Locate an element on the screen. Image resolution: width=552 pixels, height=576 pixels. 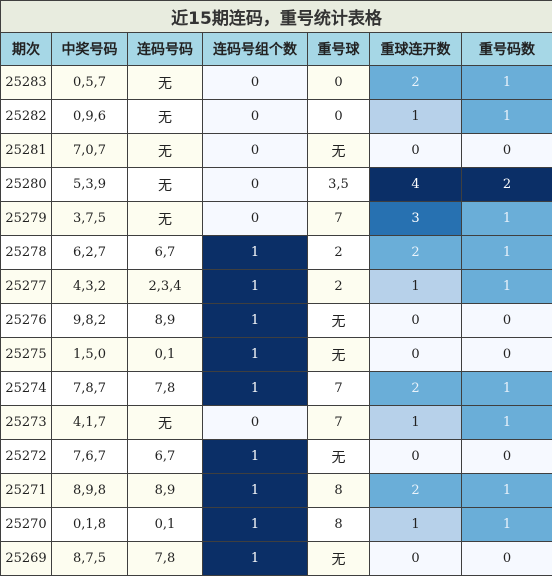
period-cell: 25278 is located at coordinates (26, 253).